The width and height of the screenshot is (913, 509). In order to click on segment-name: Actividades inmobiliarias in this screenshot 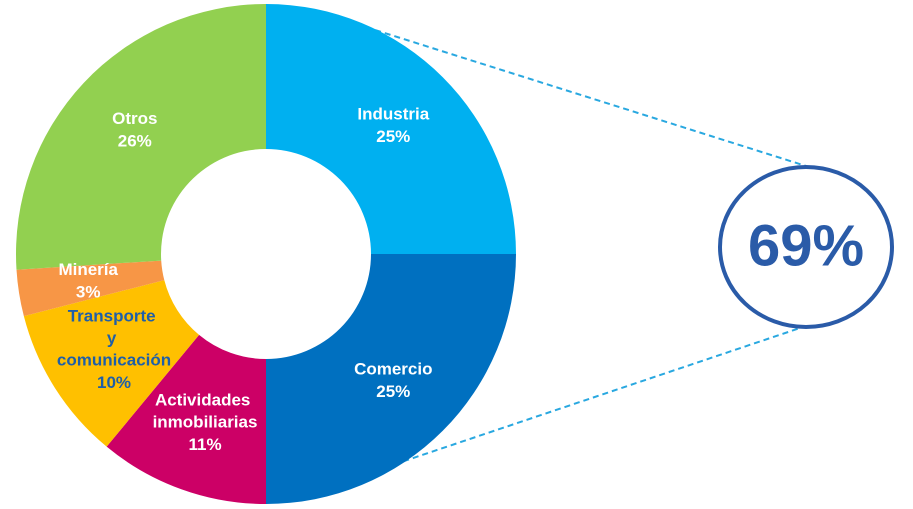, I will do `click(205, 411)`.